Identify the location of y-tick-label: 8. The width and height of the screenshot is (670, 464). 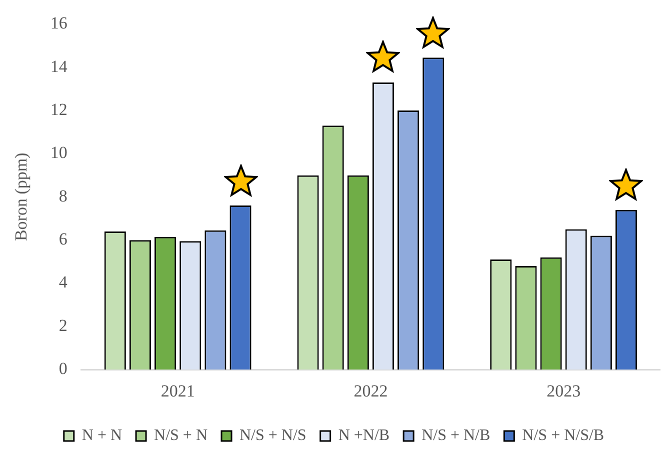
(63, 196).